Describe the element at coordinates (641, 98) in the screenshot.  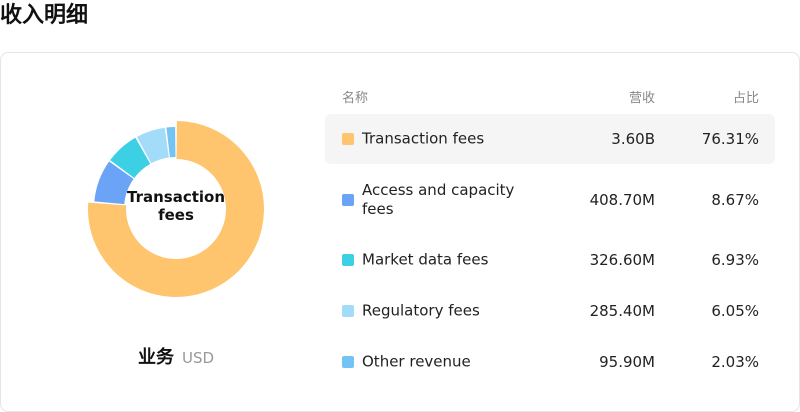
I see `header-revenue: 营收` at that location.